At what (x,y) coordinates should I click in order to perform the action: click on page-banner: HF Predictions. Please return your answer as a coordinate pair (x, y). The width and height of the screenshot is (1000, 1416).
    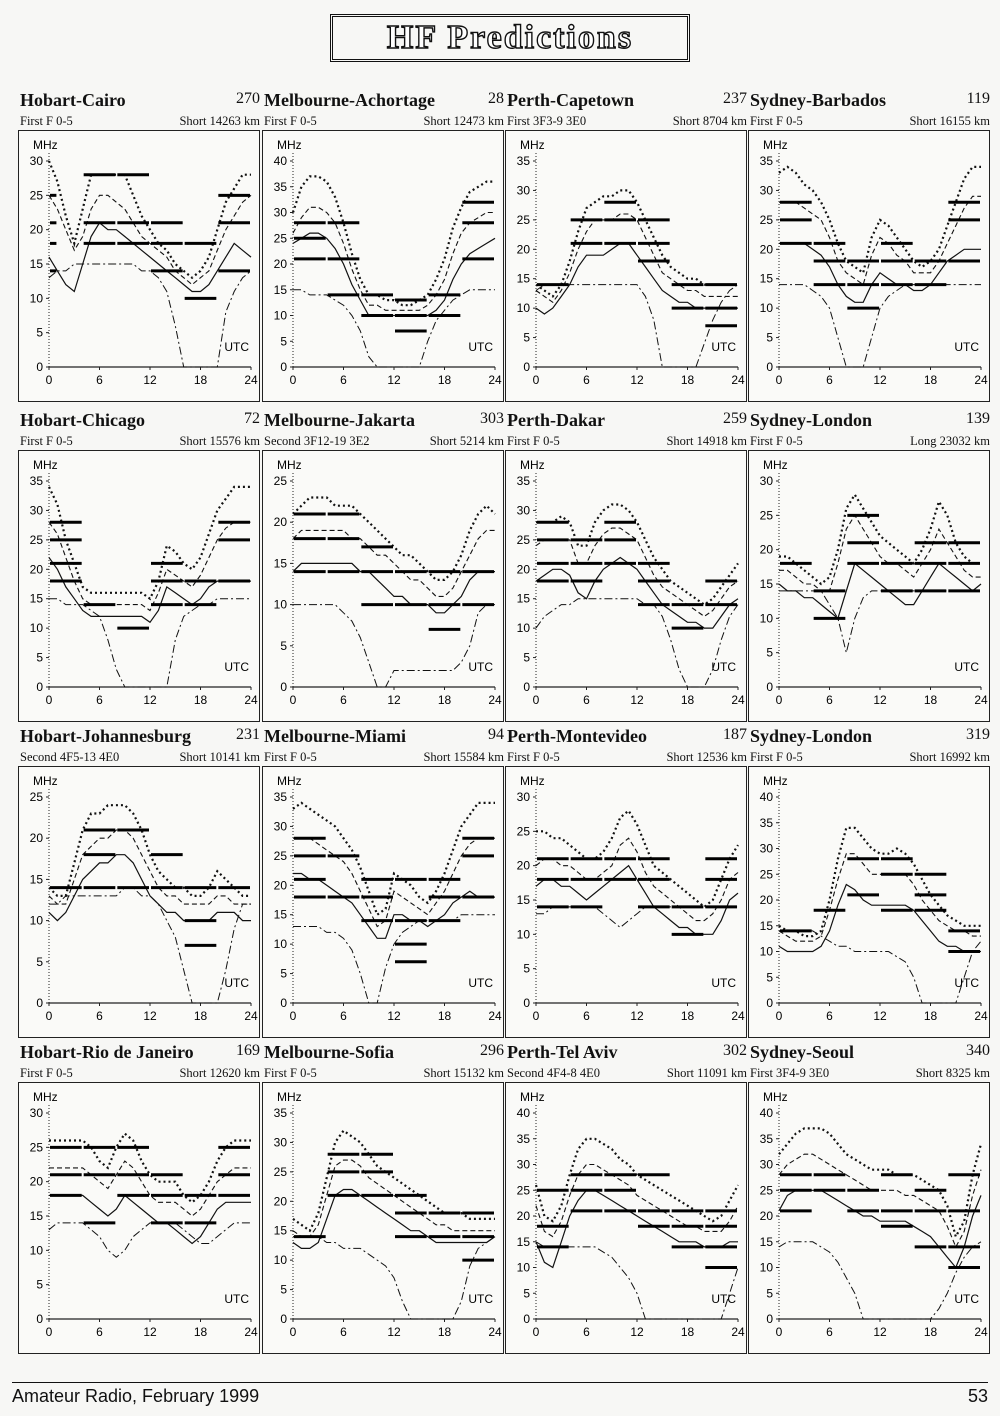
    Looking at the image, I should click on (510, 38).